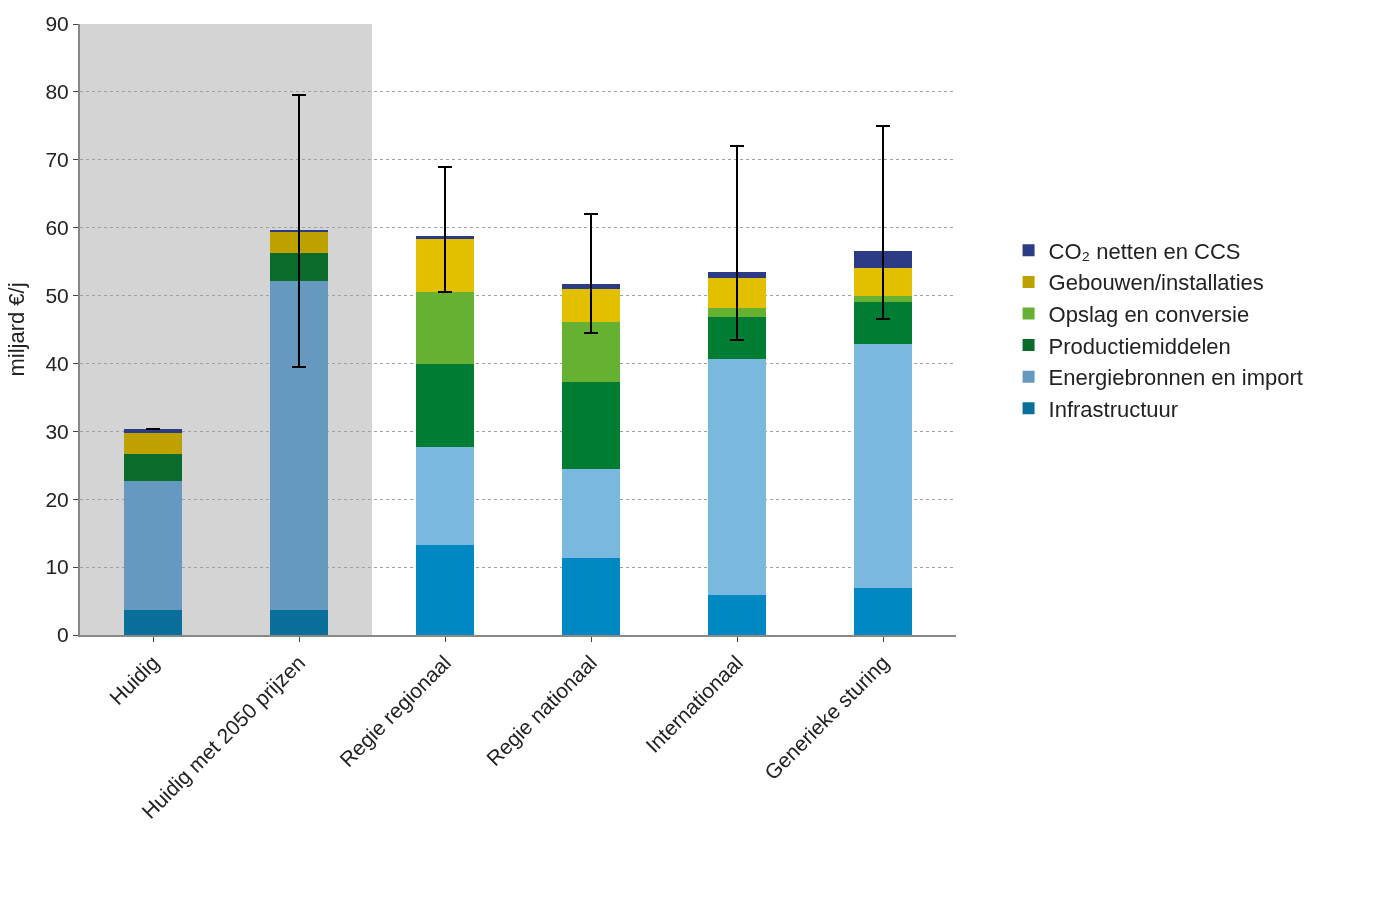 This screenshot has width=1396, height=897. What do you see at coordinates (57, 567) in the screenshot?
I see `y-tick-label: 10` at bounding box center [57, 567].